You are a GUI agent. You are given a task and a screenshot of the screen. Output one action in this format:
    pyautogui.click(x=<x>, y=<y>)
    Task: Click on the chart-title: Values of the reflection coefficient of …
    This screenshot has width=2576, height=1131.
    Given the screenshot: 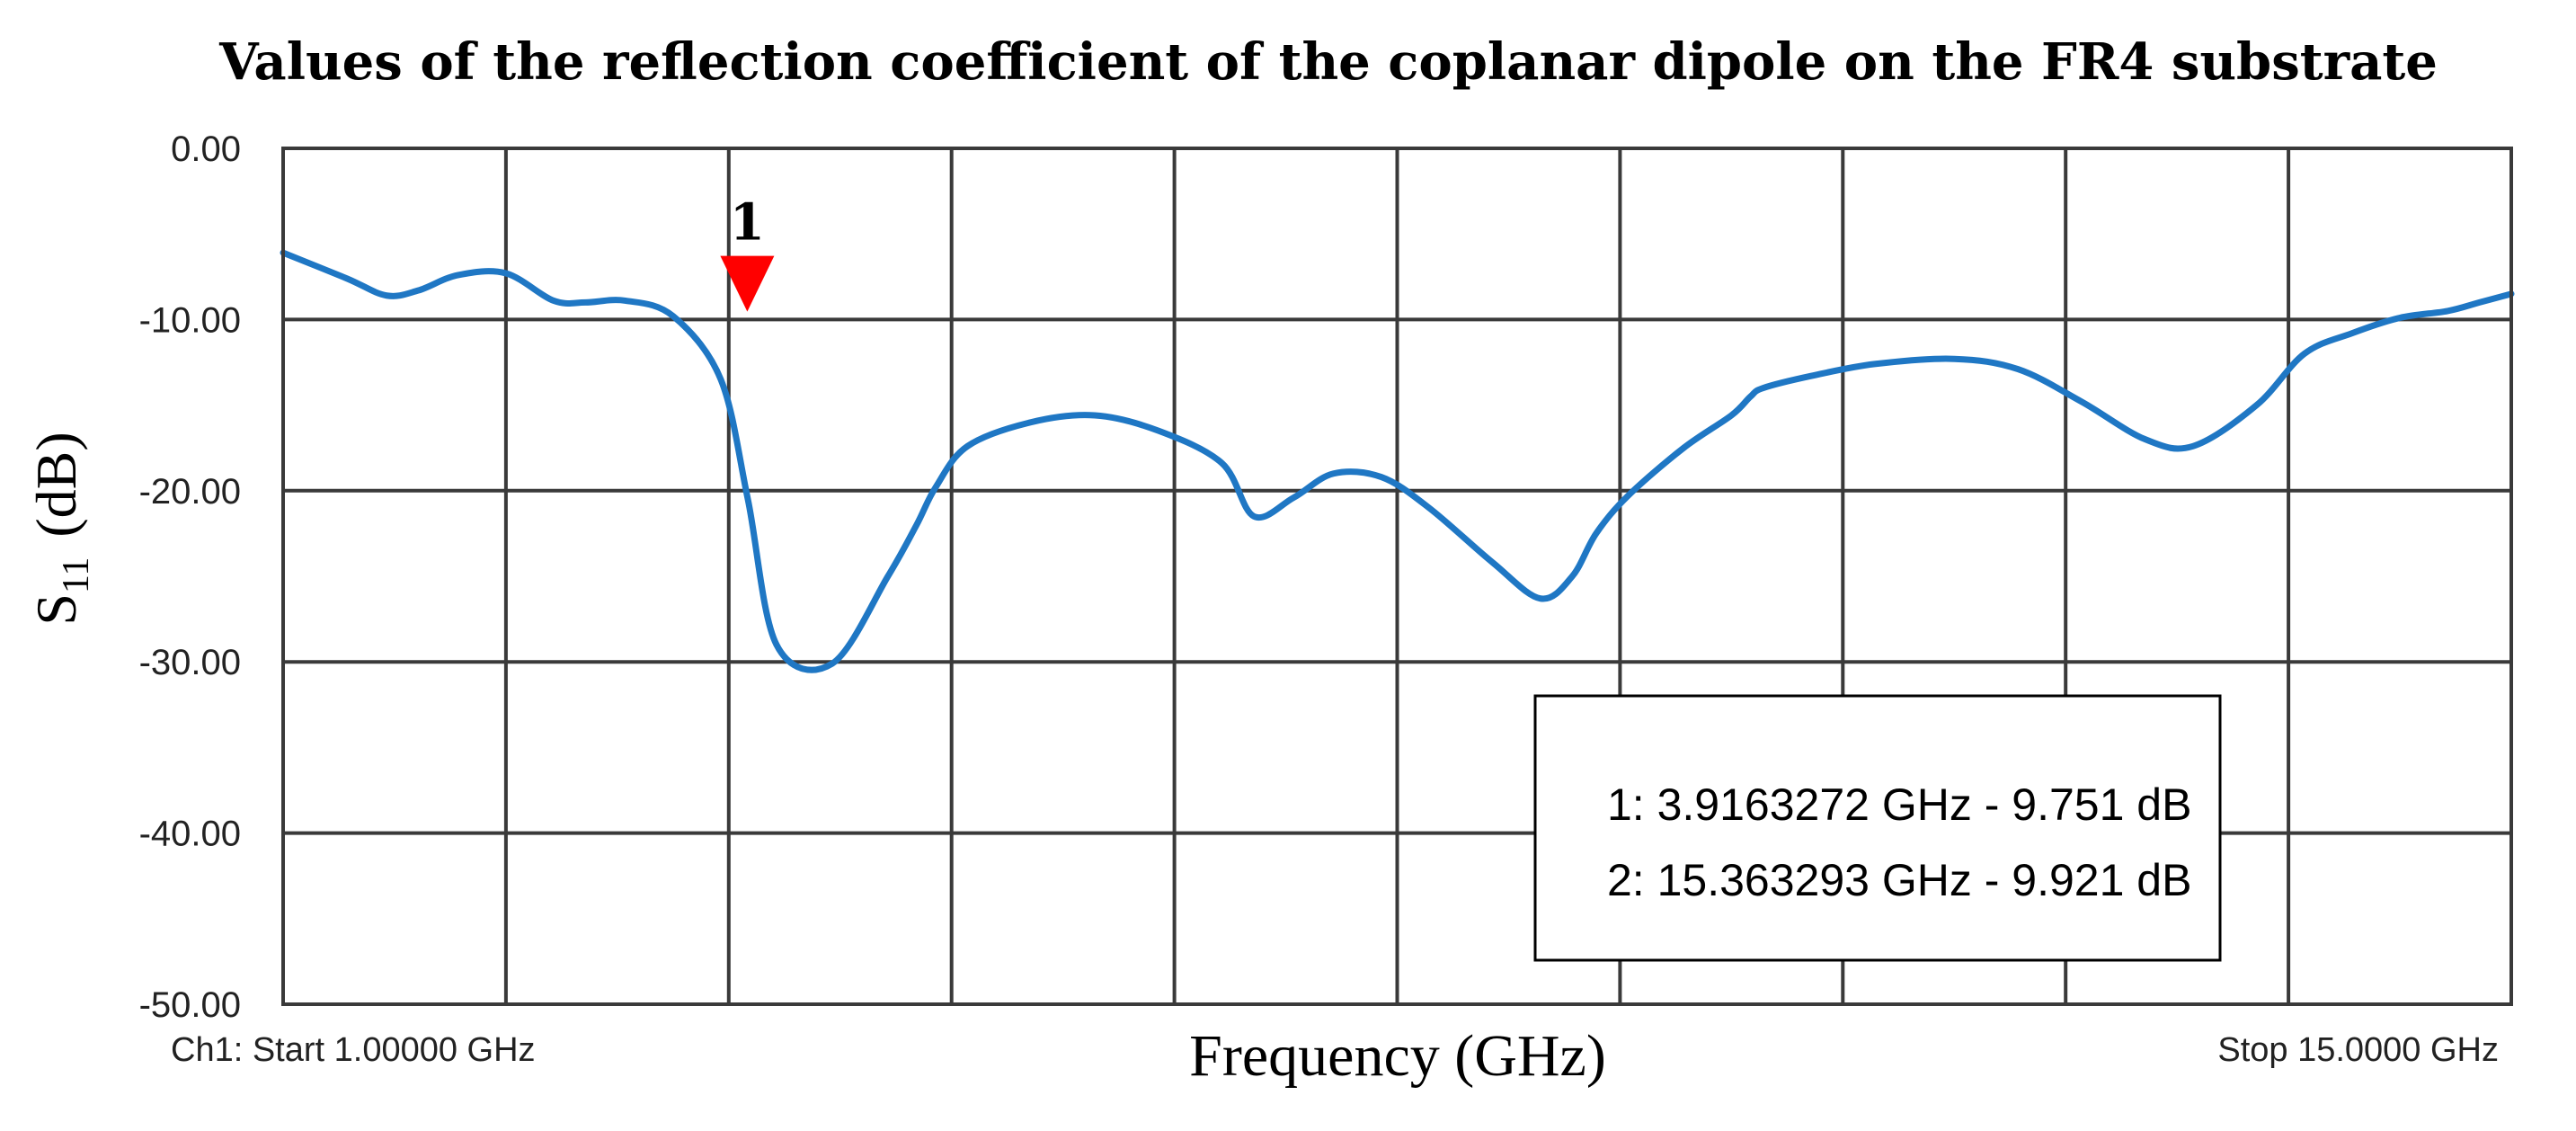 What is the action you would take?
    pyautogui.click(x=1328, y=62)
    